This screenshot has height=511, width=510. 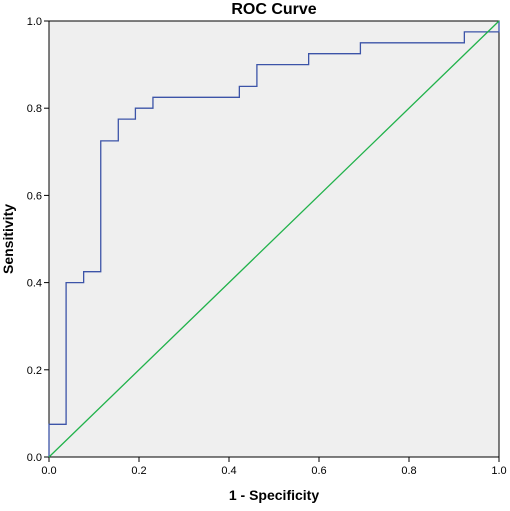 What do you see at coordinates (498, 471) in the screenshot?
I see `x-tick-label: 1.0` at bounding box center [498, 471].